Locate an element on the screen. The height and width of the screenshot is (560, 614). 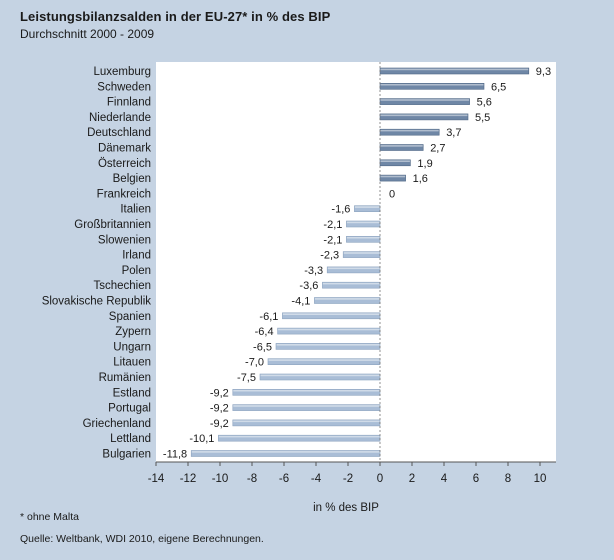
category-label: Ungarn is located at coordinates (132, 347).